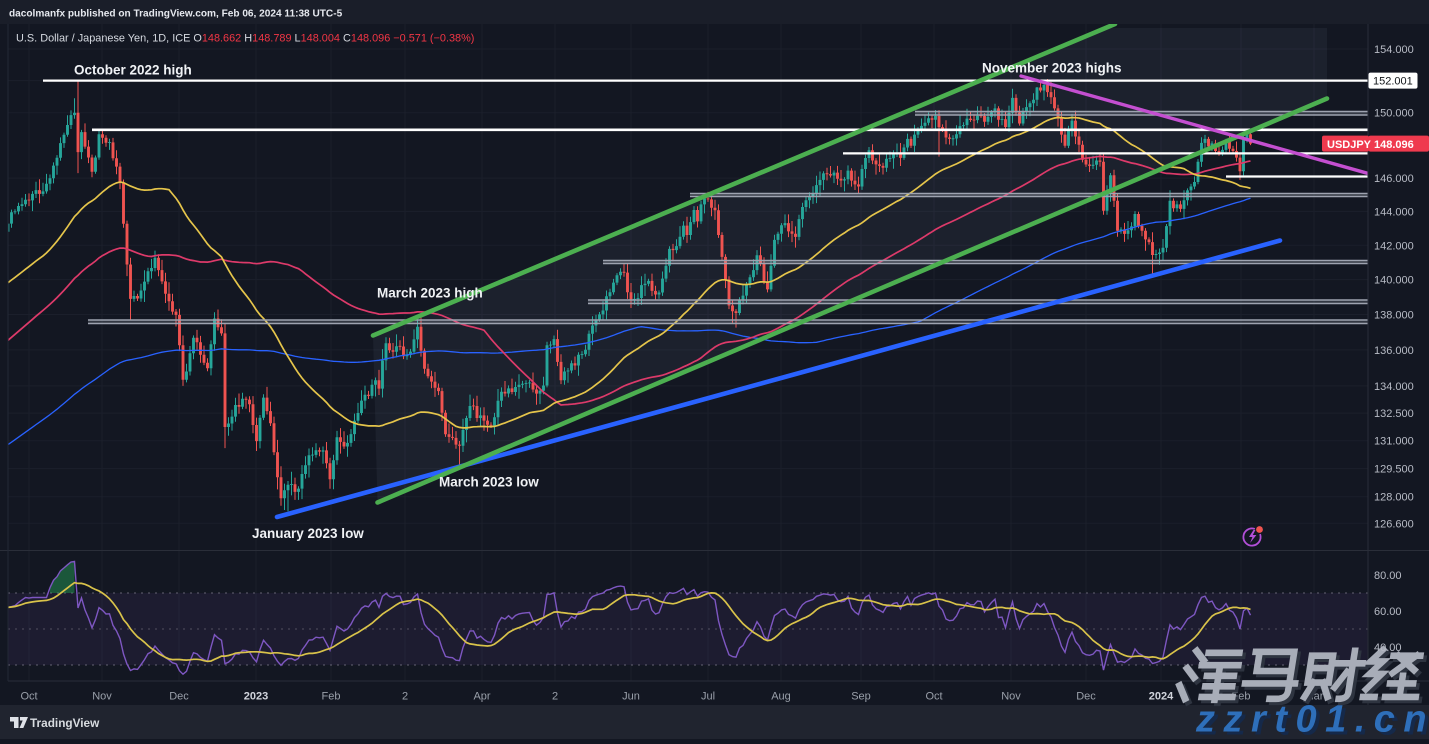  Describe the element at coordinates (1394, 470) in the screenshot. I see `svg-text: 129.500` at that location.